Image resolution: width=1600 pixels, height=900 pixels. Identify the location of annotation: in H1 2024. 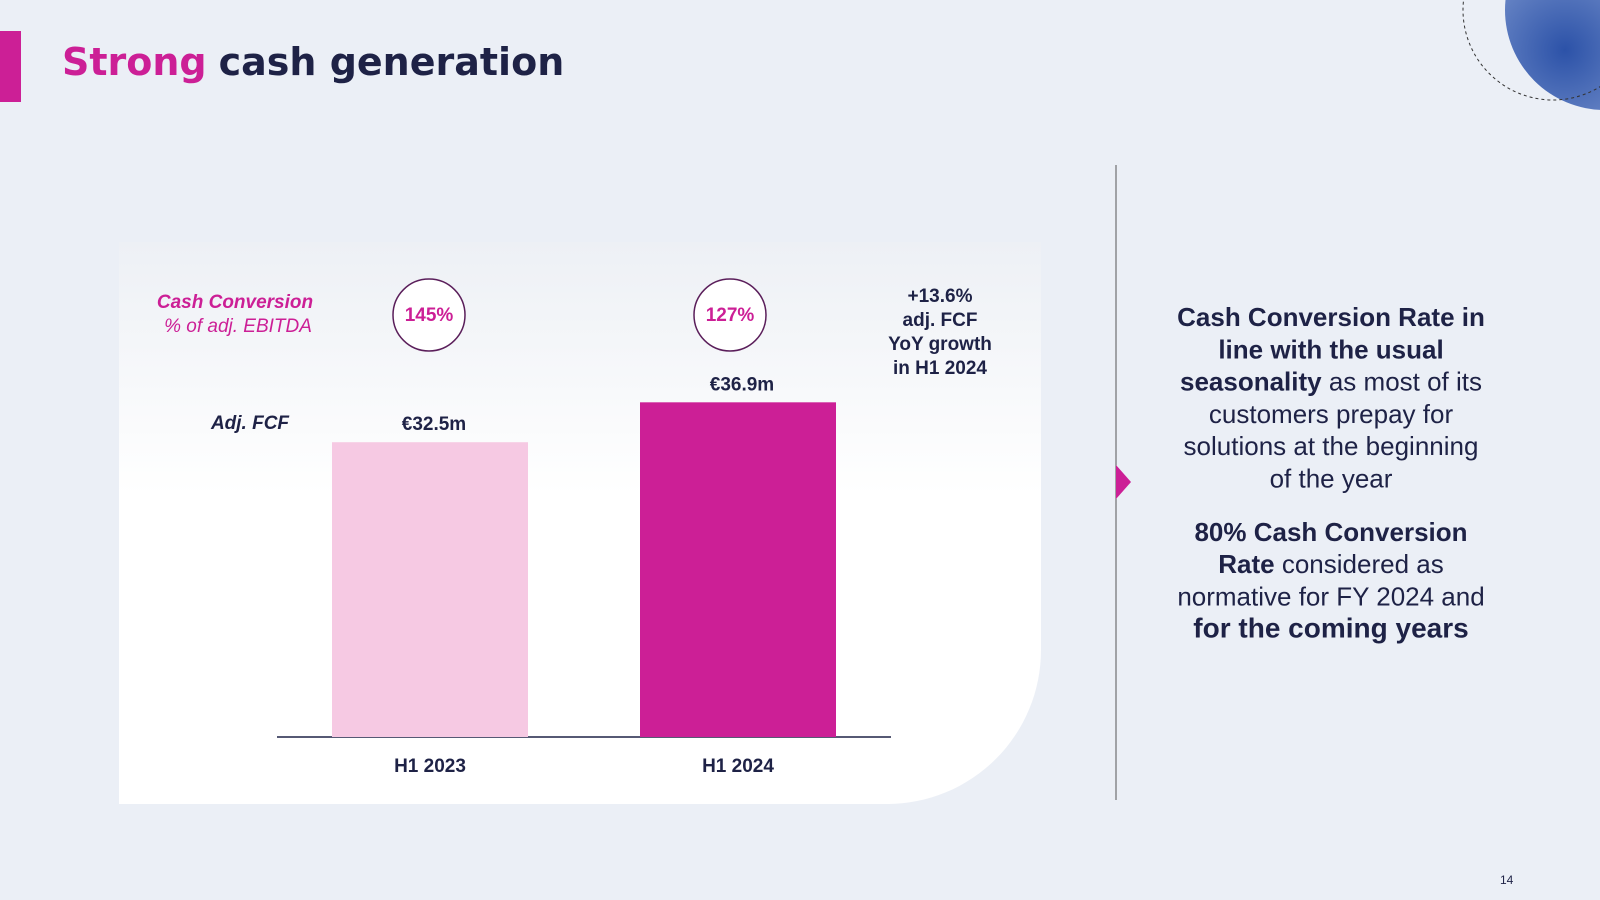
(940, 368).